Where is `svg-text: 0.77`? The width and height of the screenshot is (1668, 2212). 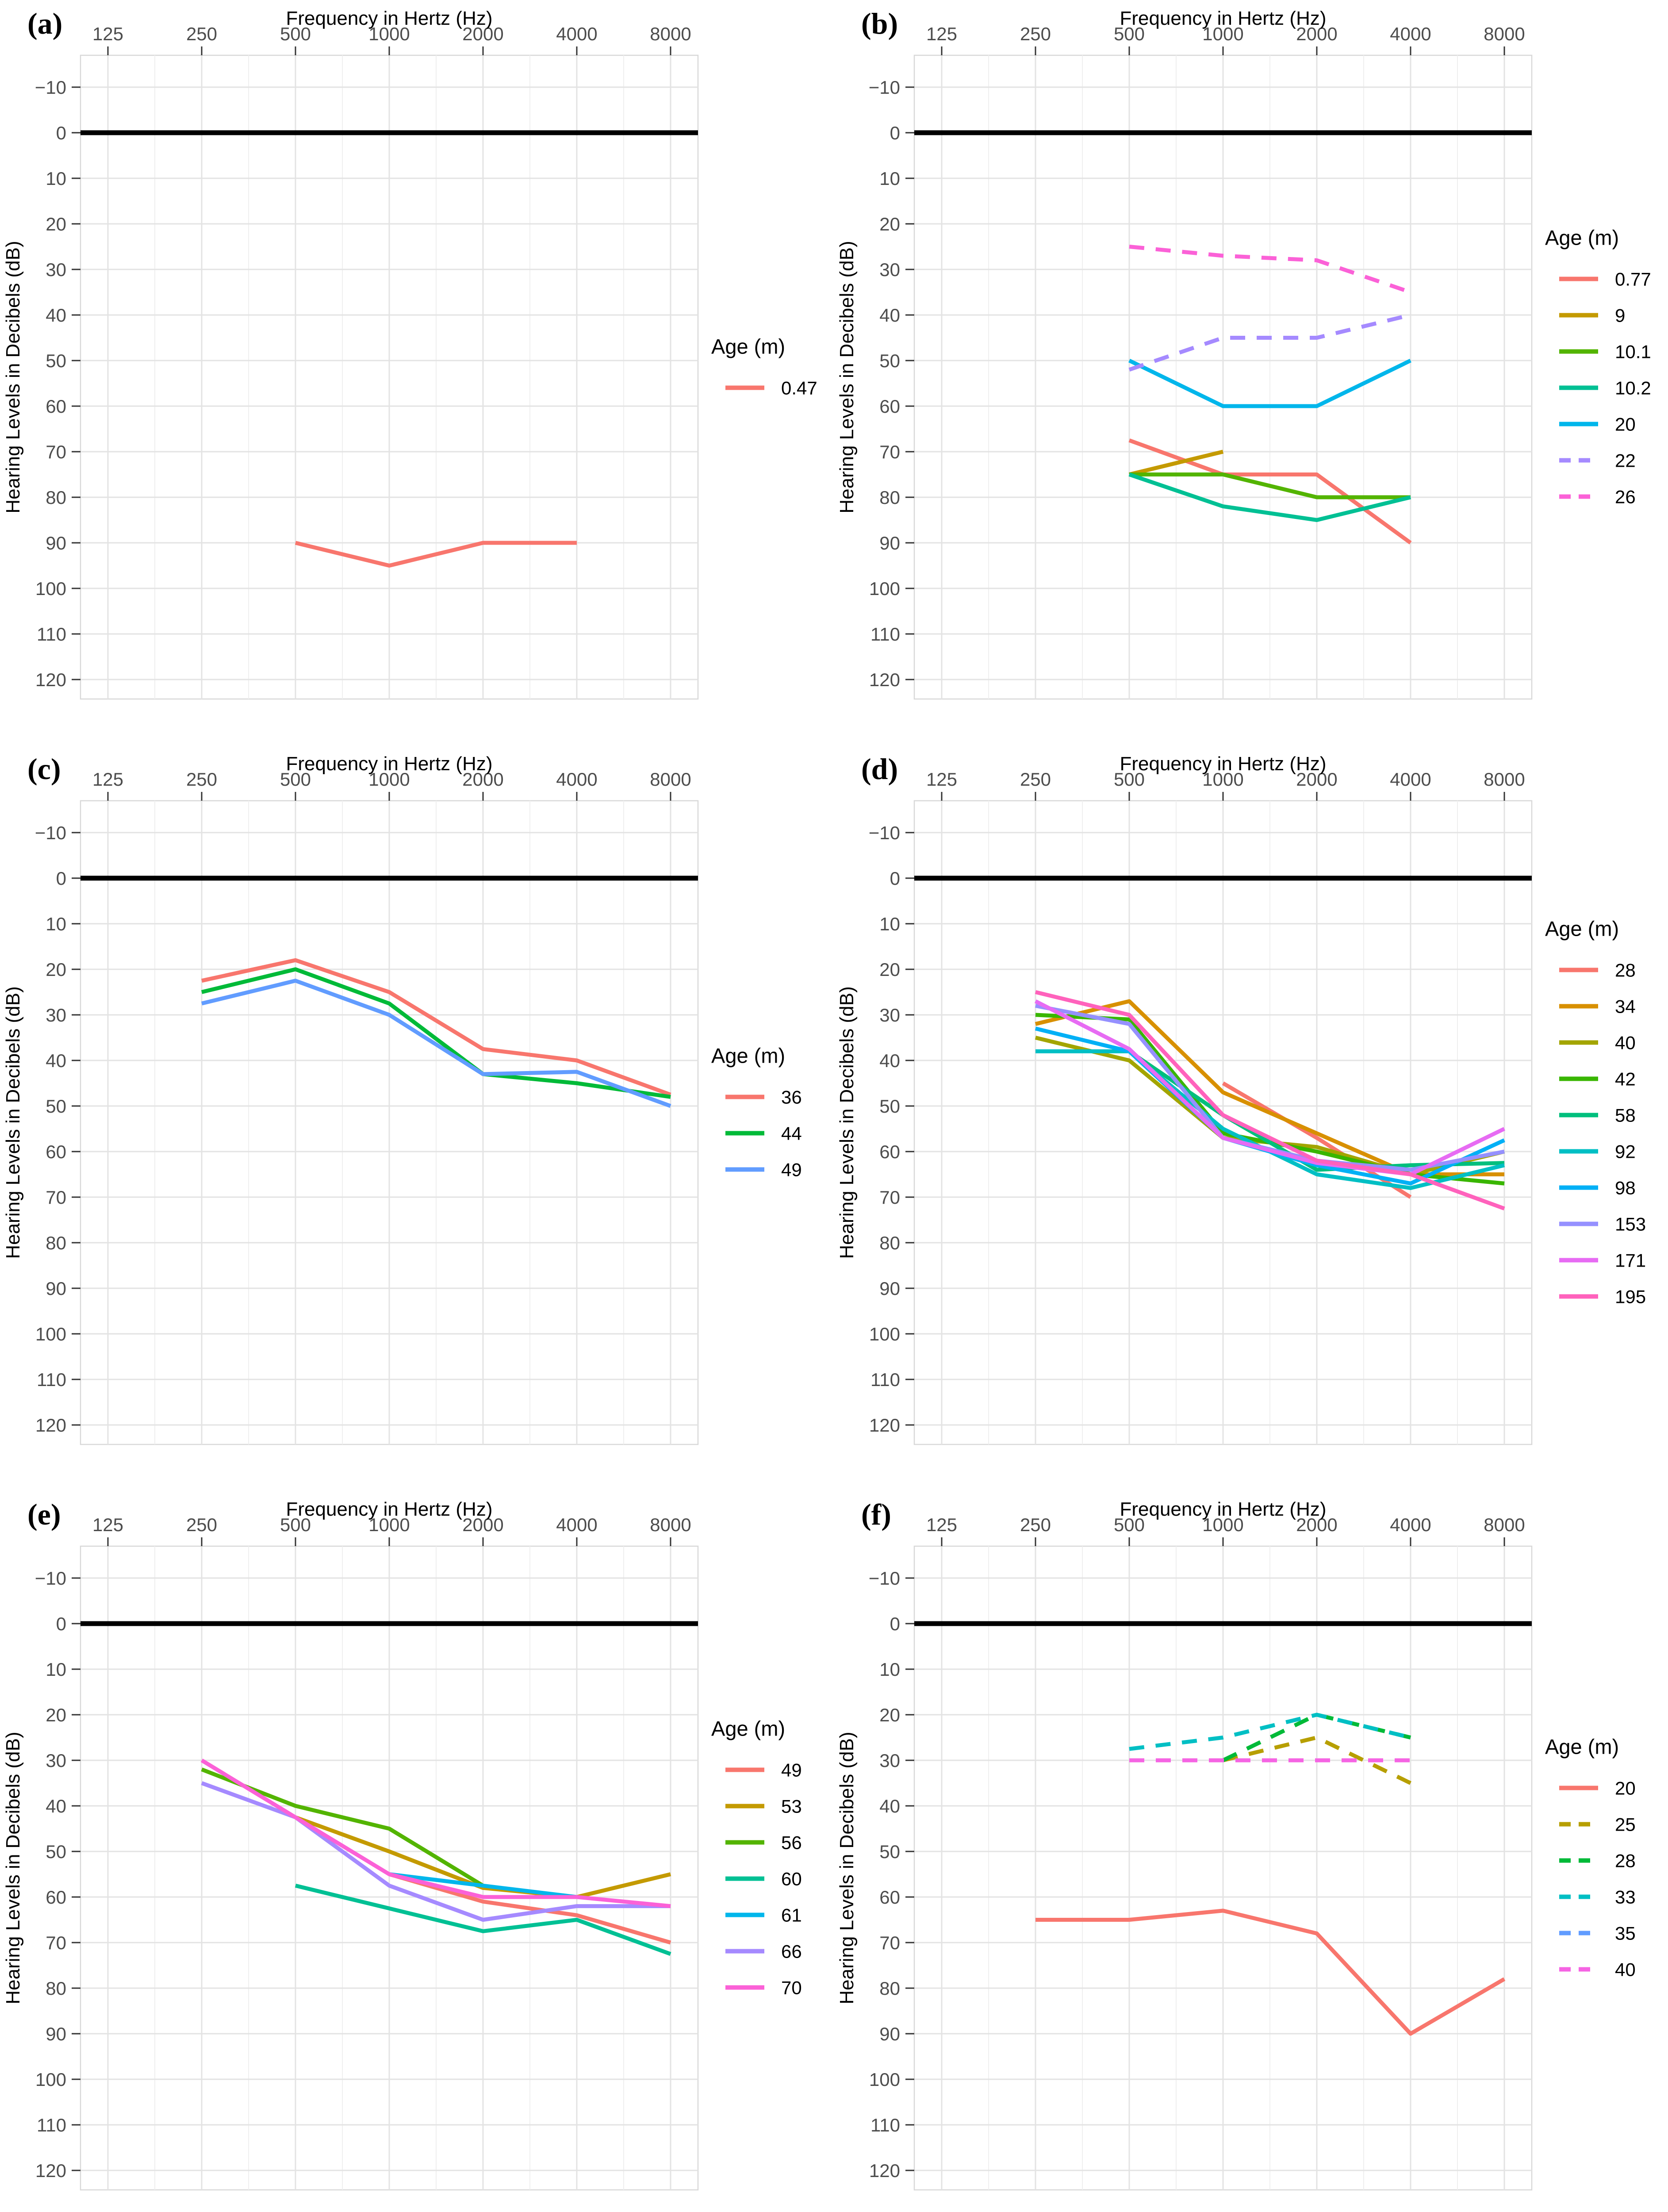
svg-text: 0.77 is located at coordinates (1633, 280).